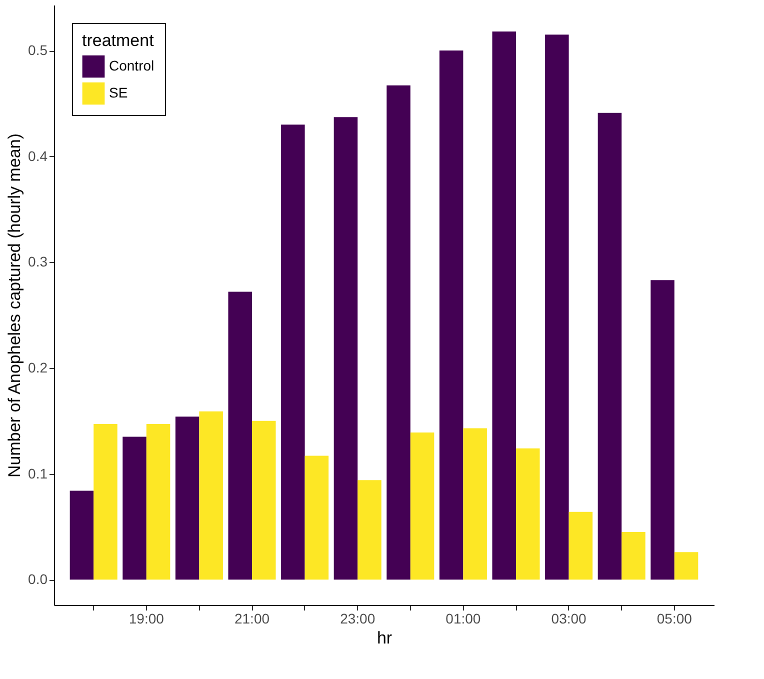 The height and width of the screenshot is (679, 764). Describe the element at coordinates (14, 306) in the screenshot. I see `y-axis-title: Number of Anopheles captured (hourly mean)` at that location.